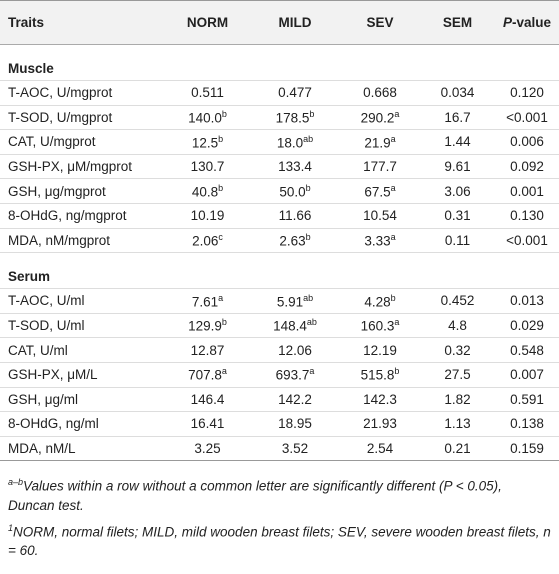  I want to click on value-cell: 290.2a, so click(380, 117).